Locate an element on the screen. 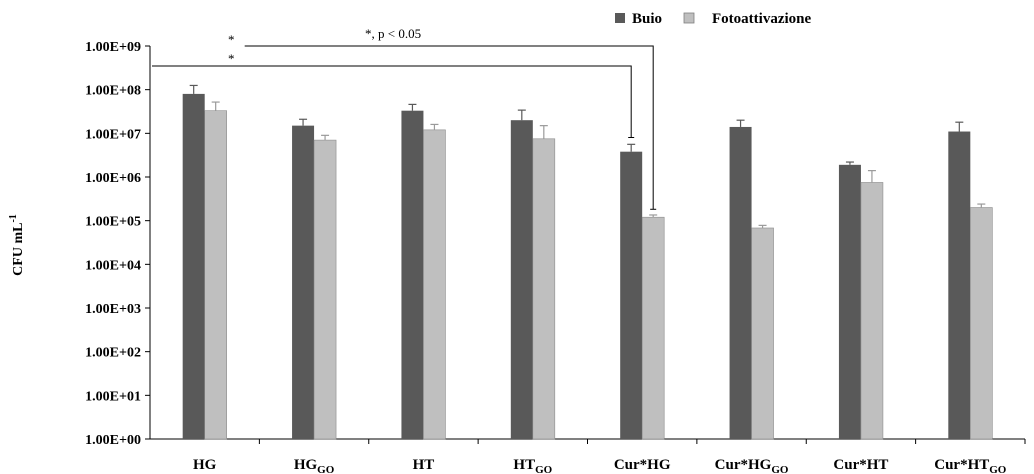  y-tick-label: 1.00E+06 is located at coordinates (113, 178).